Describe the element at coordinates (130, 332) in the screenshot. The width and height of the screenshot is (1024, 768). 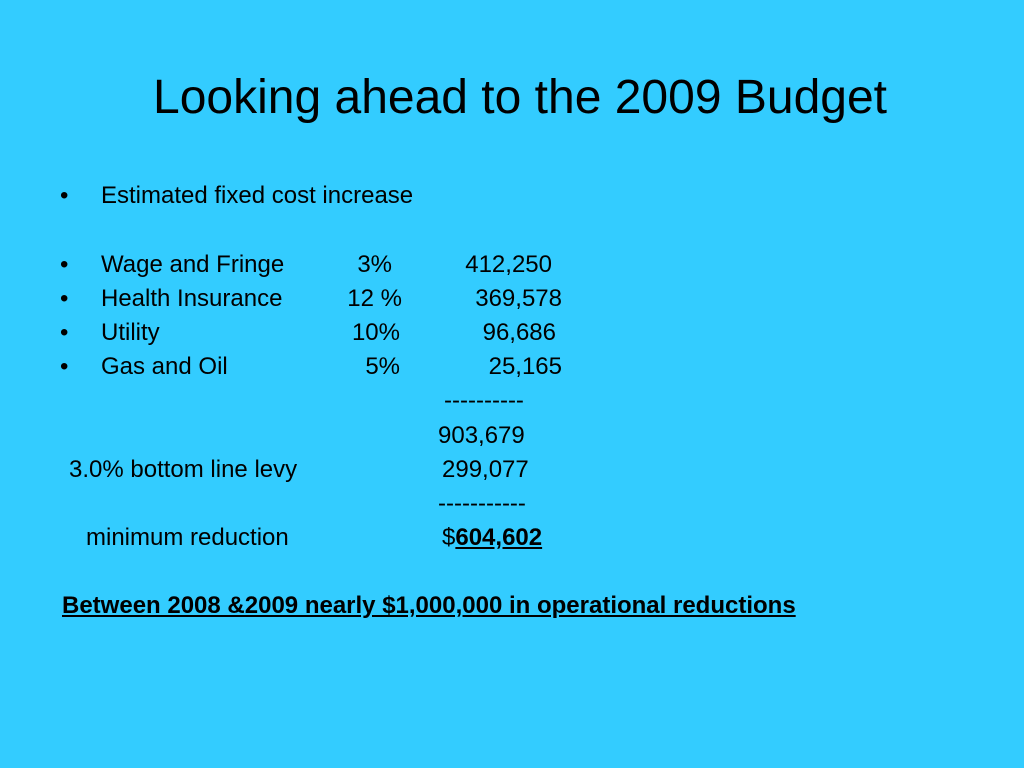
I see `cost-row-label: Utility` at that location.